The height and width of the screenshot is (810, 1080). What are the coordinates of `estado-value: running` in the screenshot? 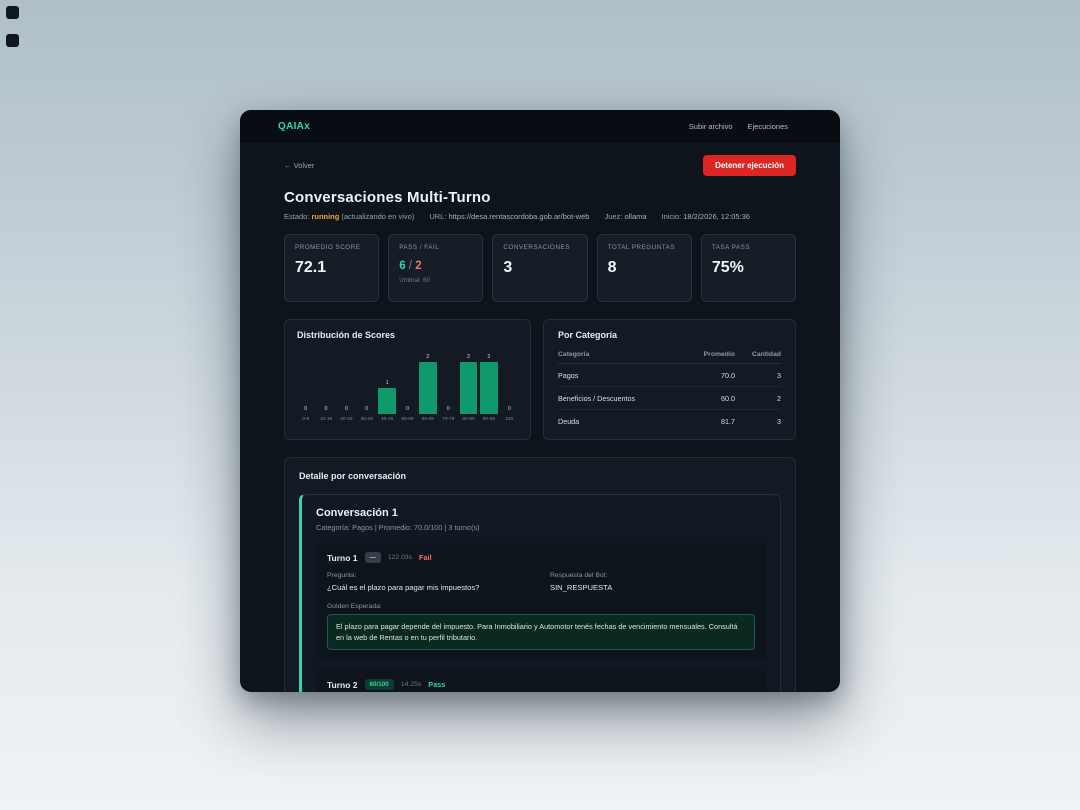 It's located at (325, 216).